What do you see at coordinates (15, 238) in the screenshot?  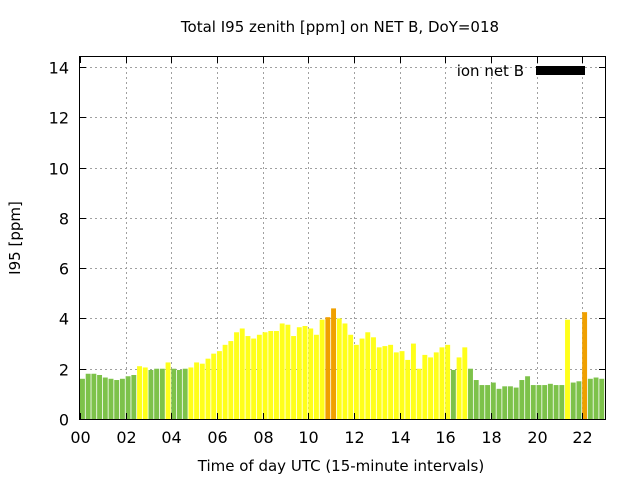 I see `y-axis-label: I95 [ppm]` at bounding box center [15, 238].